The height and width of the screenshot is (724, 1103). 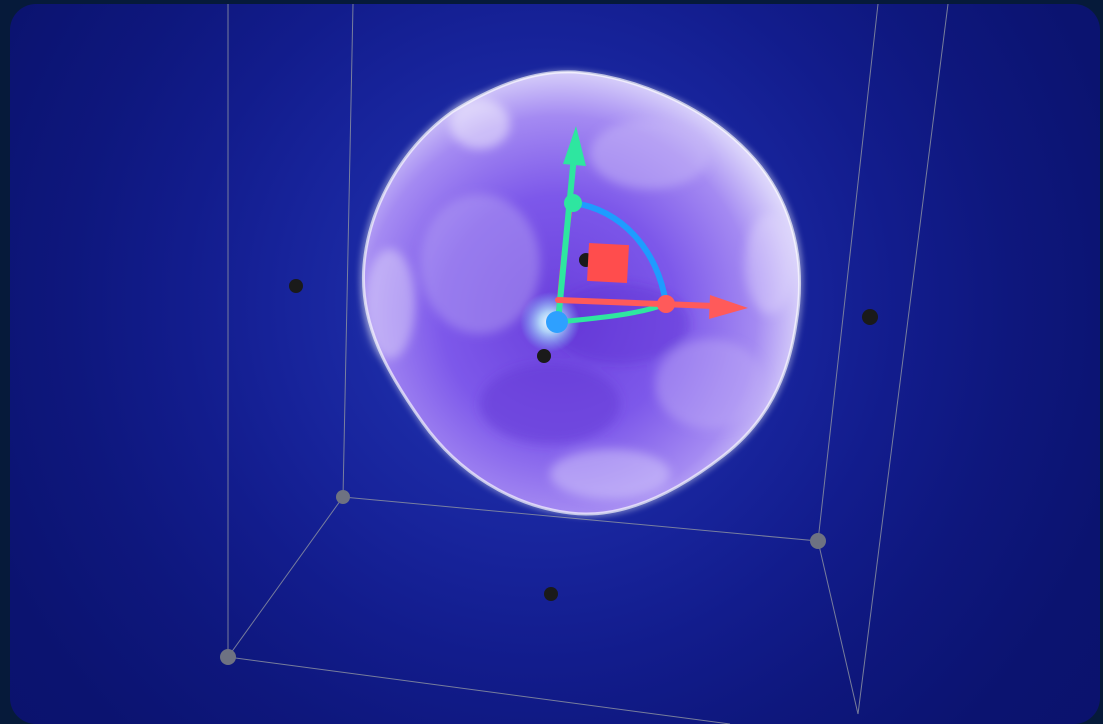 What do you see at coordinates (608, 263) in the screenshot?
I see `scale-square-icon` at bounding box center [608, 263].